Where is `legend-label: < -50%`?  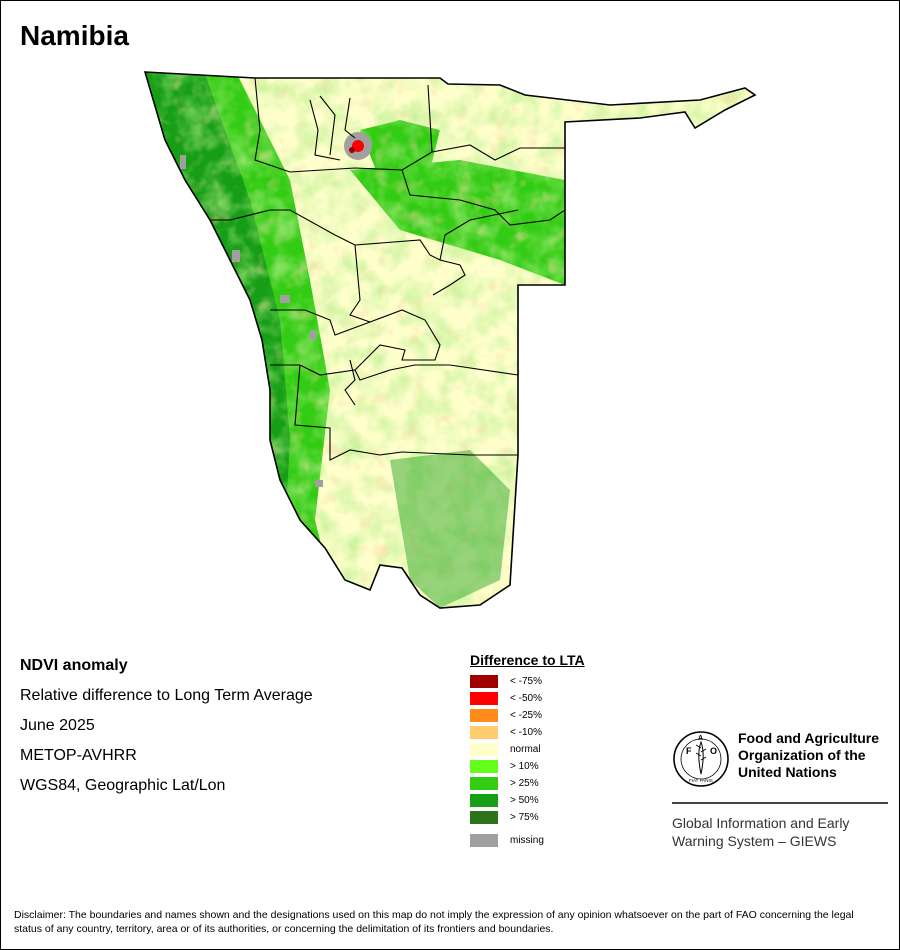
legend-label: < -50% is located at coordinates (526, 698).